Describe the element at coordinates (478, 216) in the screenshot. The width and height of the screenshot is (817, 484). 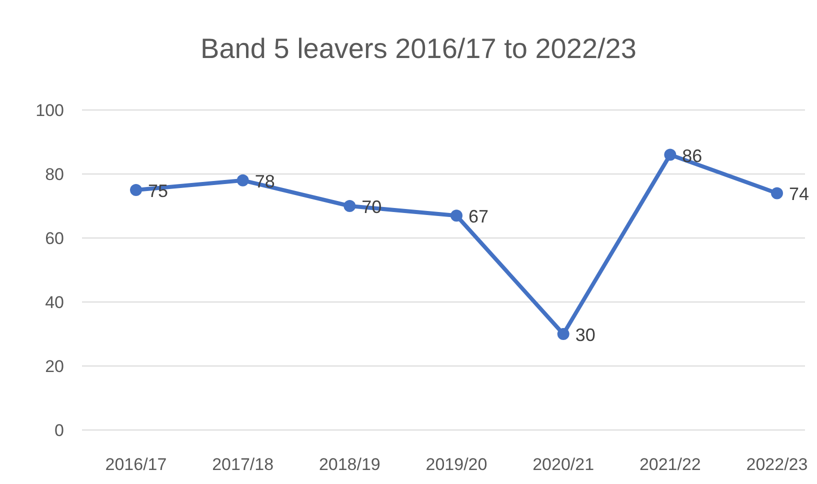
I see `data-label: 67` at that location.